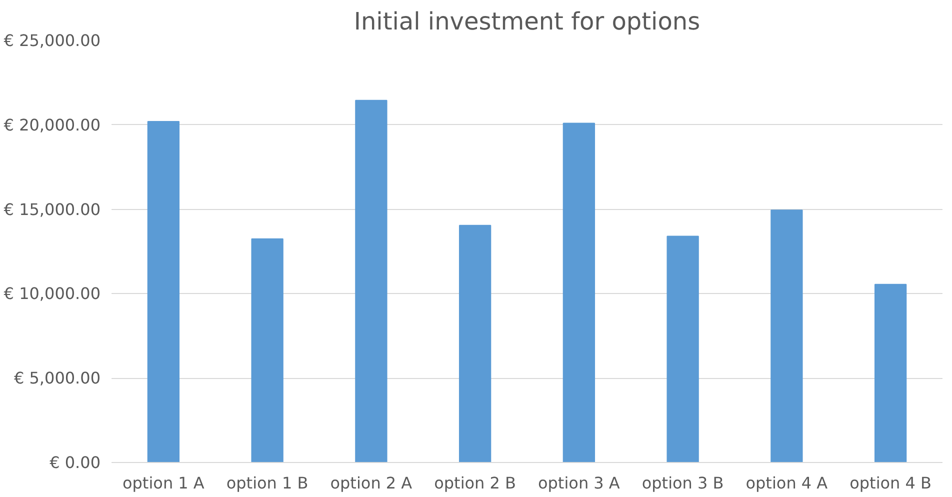 This screenshot has height=497, width=952. What do you see at coordinates (52, 294) in the screenshot?
I see `y-tick-label: € 10,000.00` at bounding box center [52, 294].